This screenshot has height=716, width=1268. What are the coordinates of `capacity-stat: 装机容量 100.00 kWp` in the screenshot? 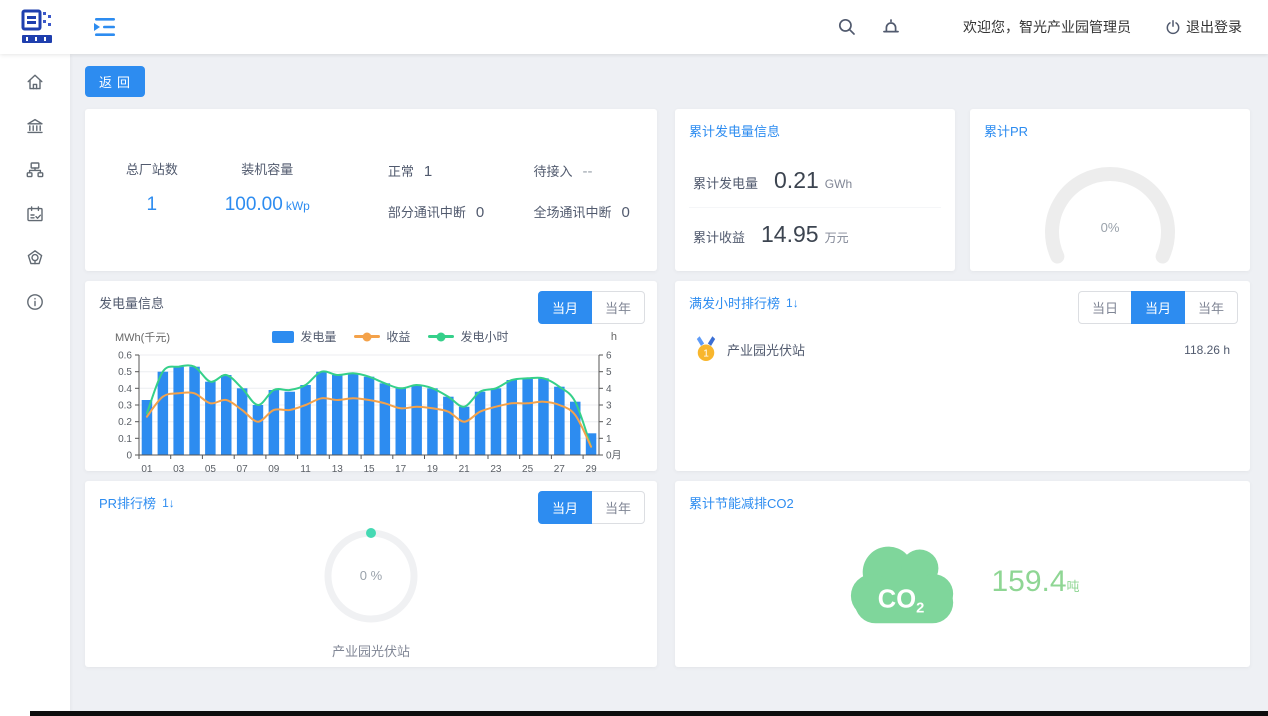 It's located at (267, 190).